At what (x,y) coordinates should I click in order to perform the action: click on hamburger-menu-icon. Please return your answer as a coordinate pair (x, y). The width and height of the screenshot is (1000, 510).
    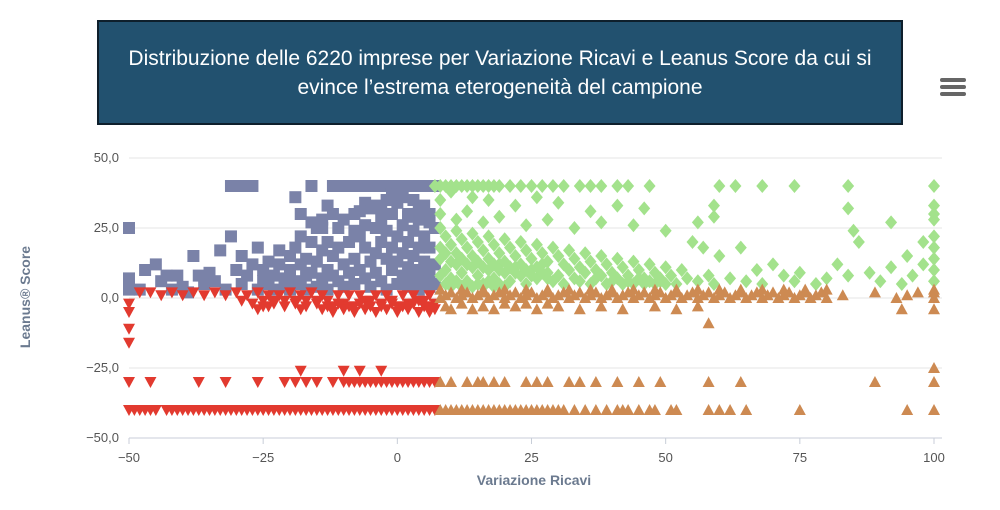
    Looking at the image, I should click on (953, 89).